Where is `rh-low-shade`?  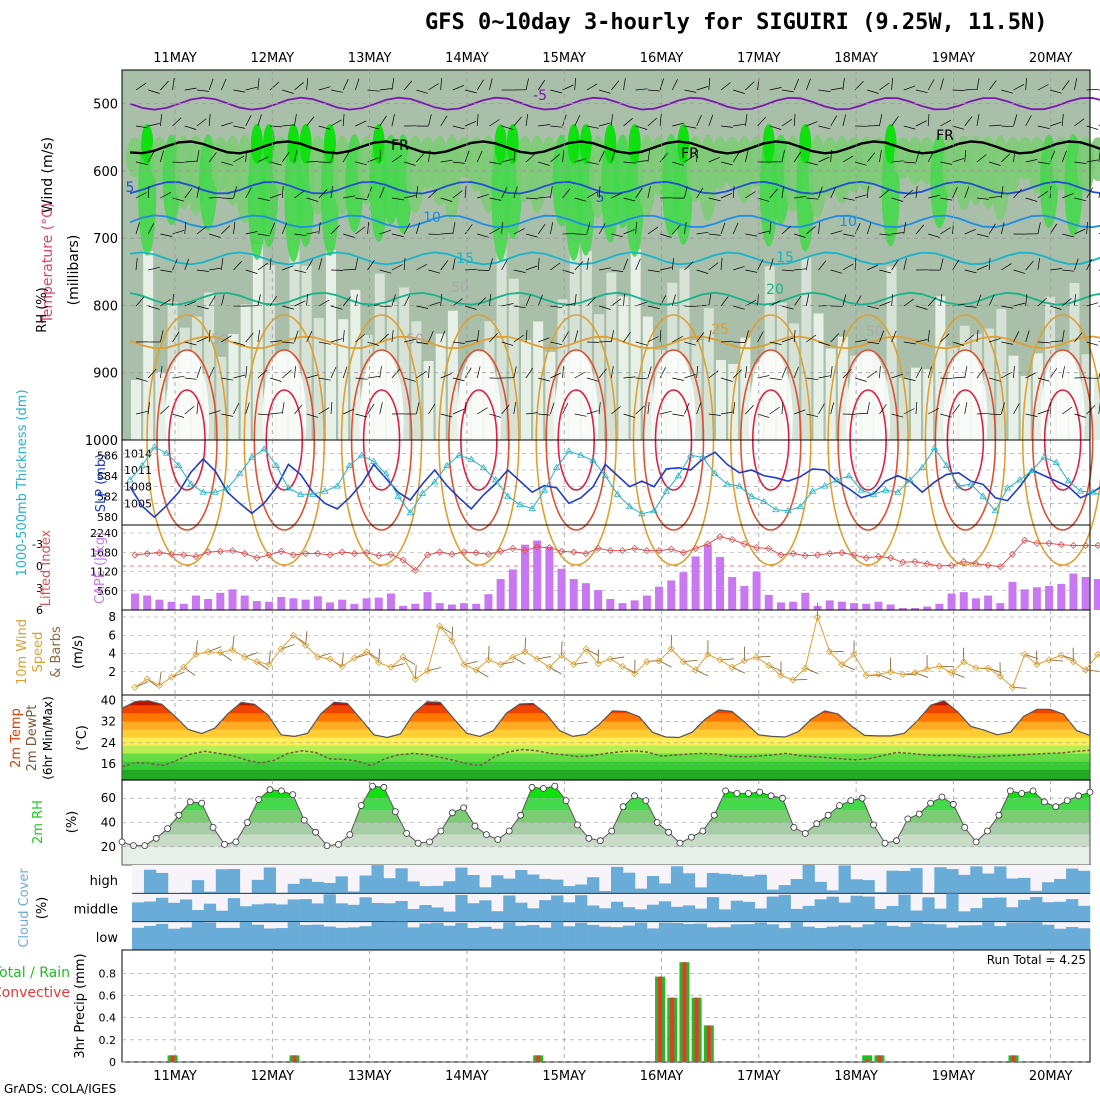
rh-low-shade is located at coordinates (1001, 374).